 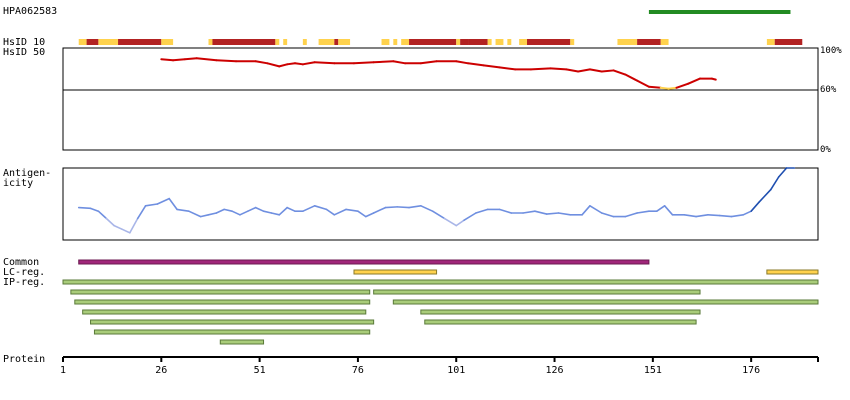 I want to click on axis-tick-label: 126, so click(x=555, y=370).